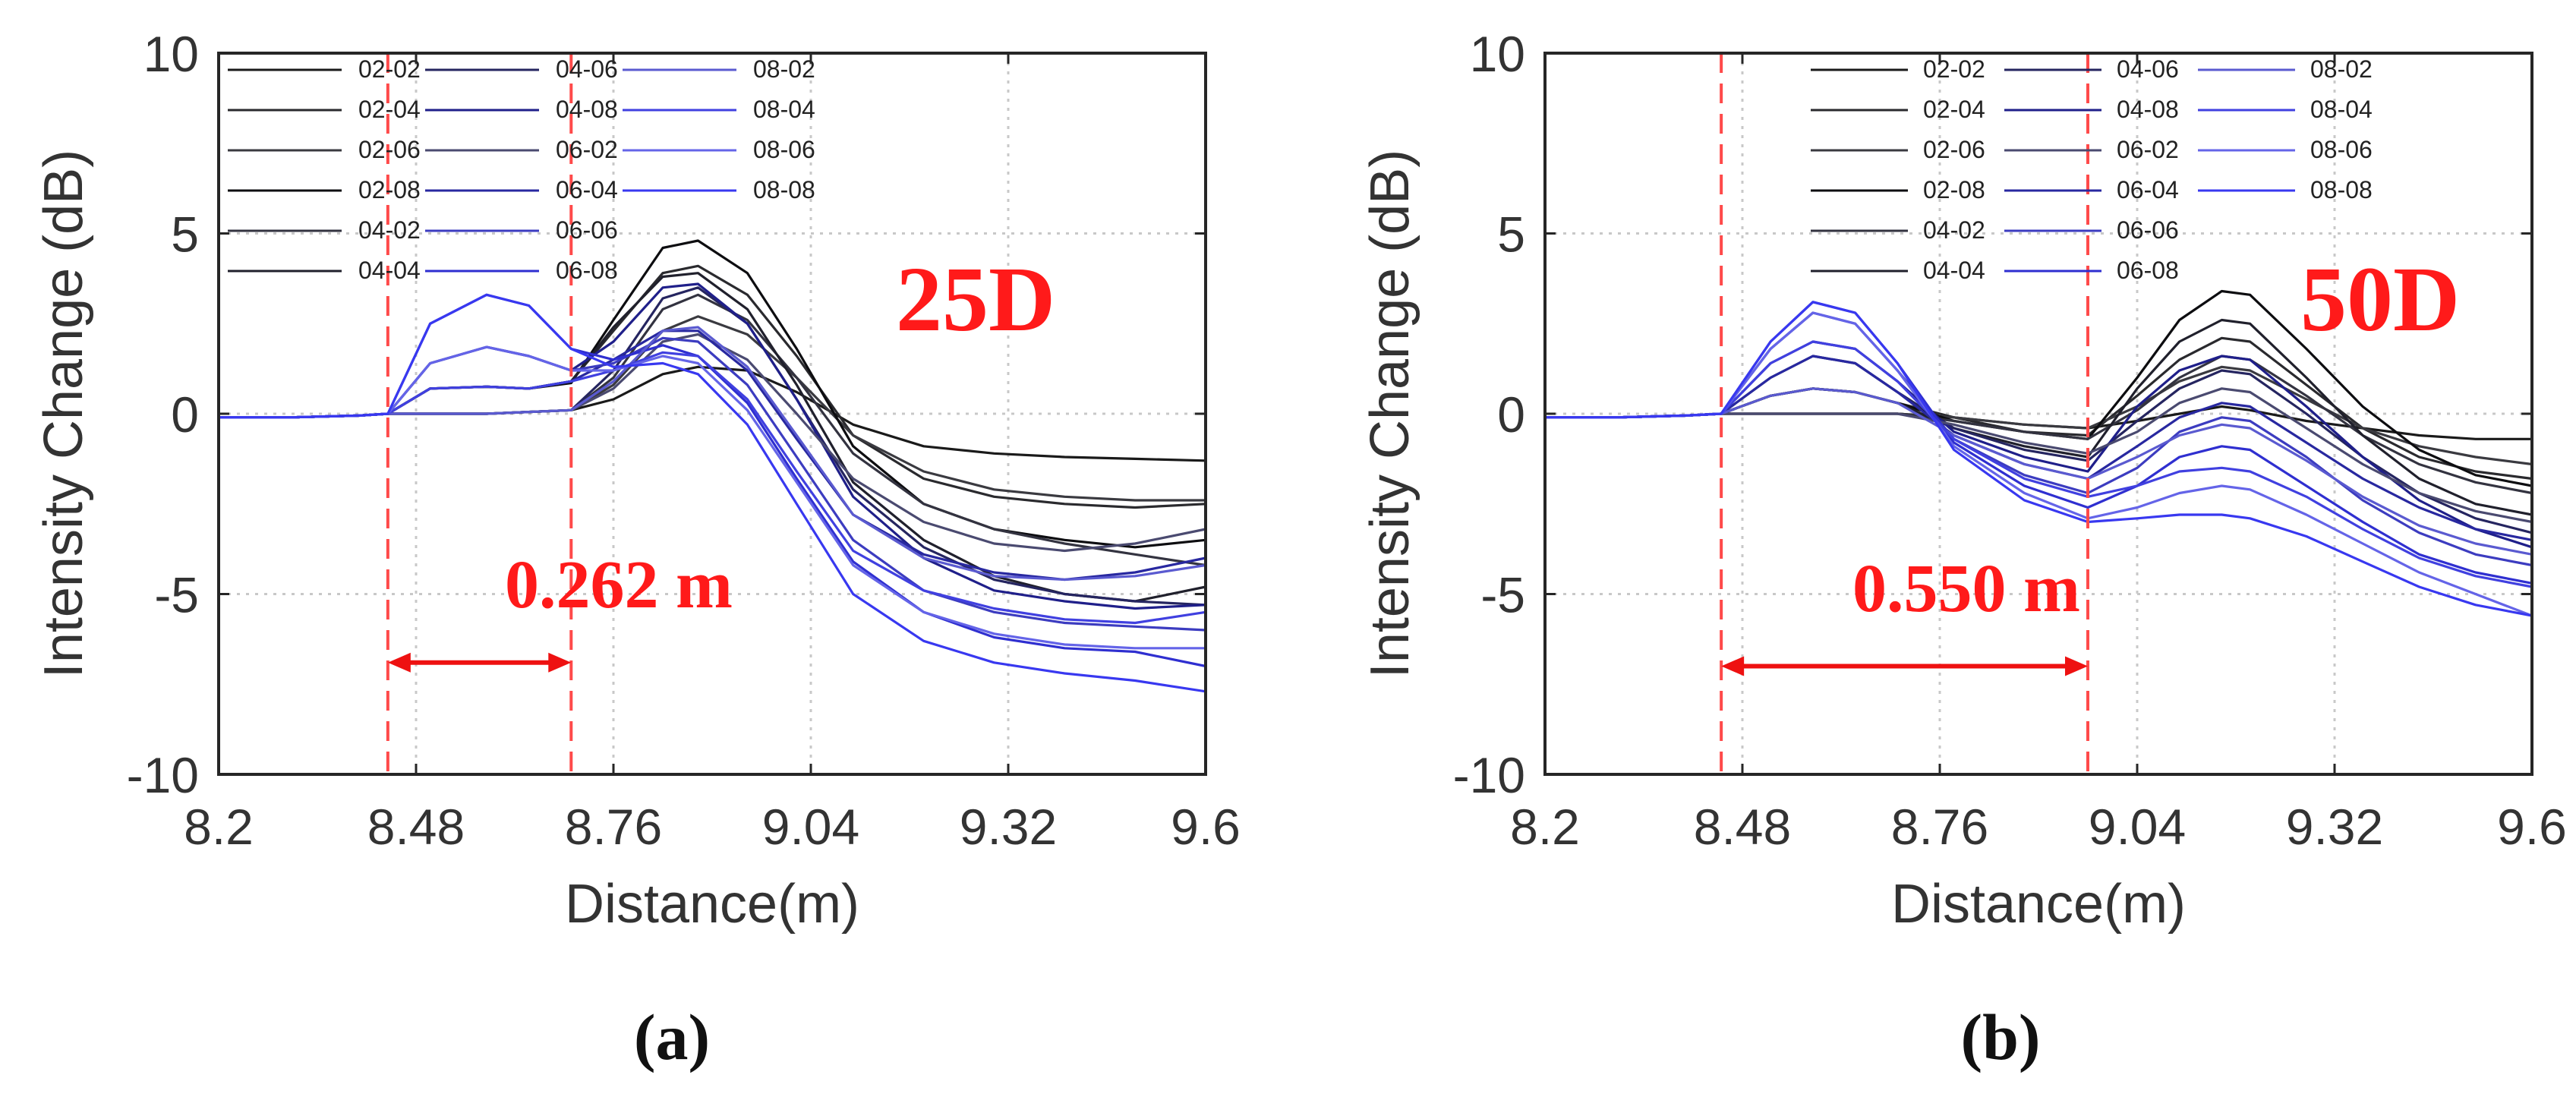 Image resolution: width=2576 pixels, height=1097 pixels. What do you see at coordinates (975, 299) in the screenshot?
I see `panel-badge: 25D` at bounding box center [975, 299].